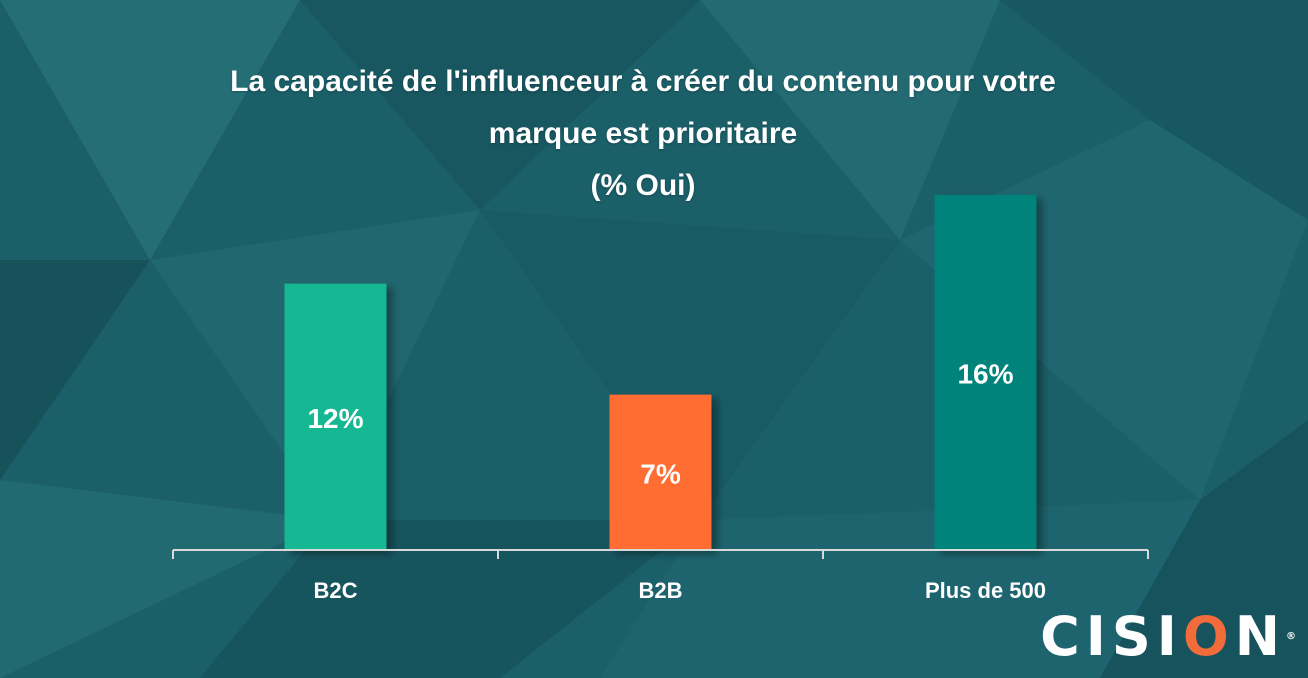 Image resolution: width=1308 pixels, height=678 pixels. I want to click on x-tick-label-b2b: B2B, so click(660, 590).